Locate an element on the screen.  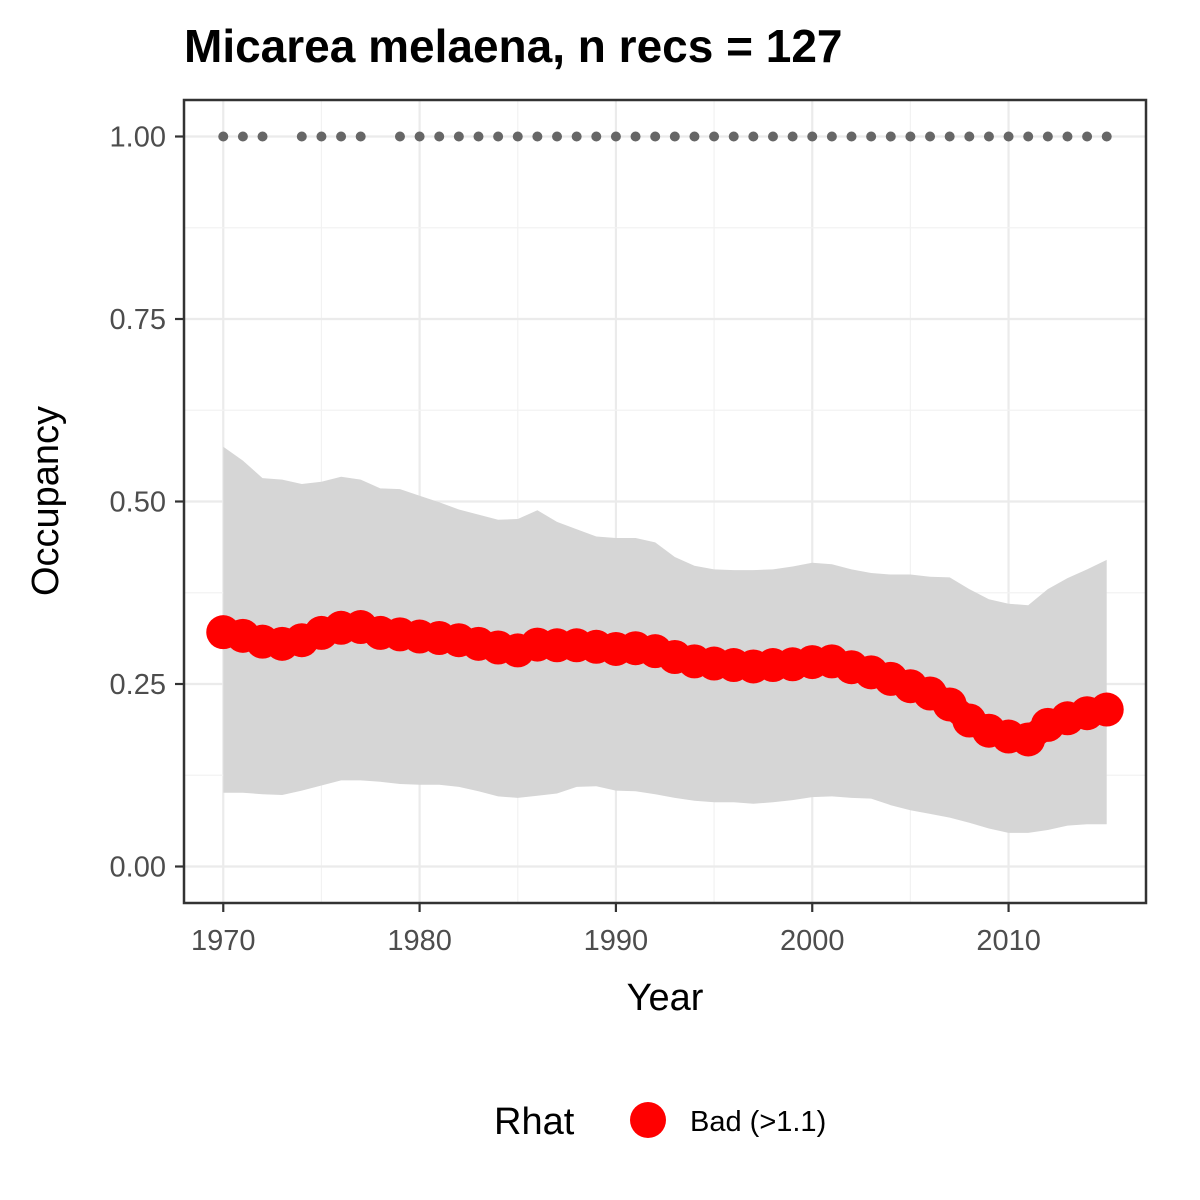
mean-point is located at coordinates (1106, 709).